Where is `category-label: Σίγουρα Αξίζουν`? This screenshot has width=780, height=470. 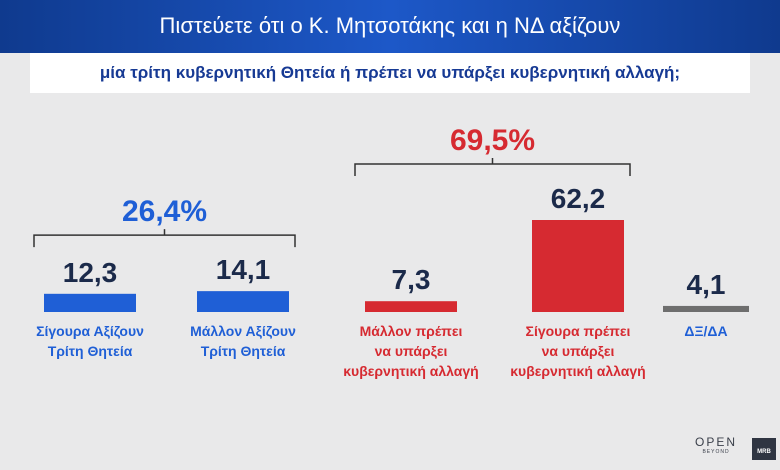 category-label: Σίγουρα Αξίζουν is located at coordinates (90, 331).